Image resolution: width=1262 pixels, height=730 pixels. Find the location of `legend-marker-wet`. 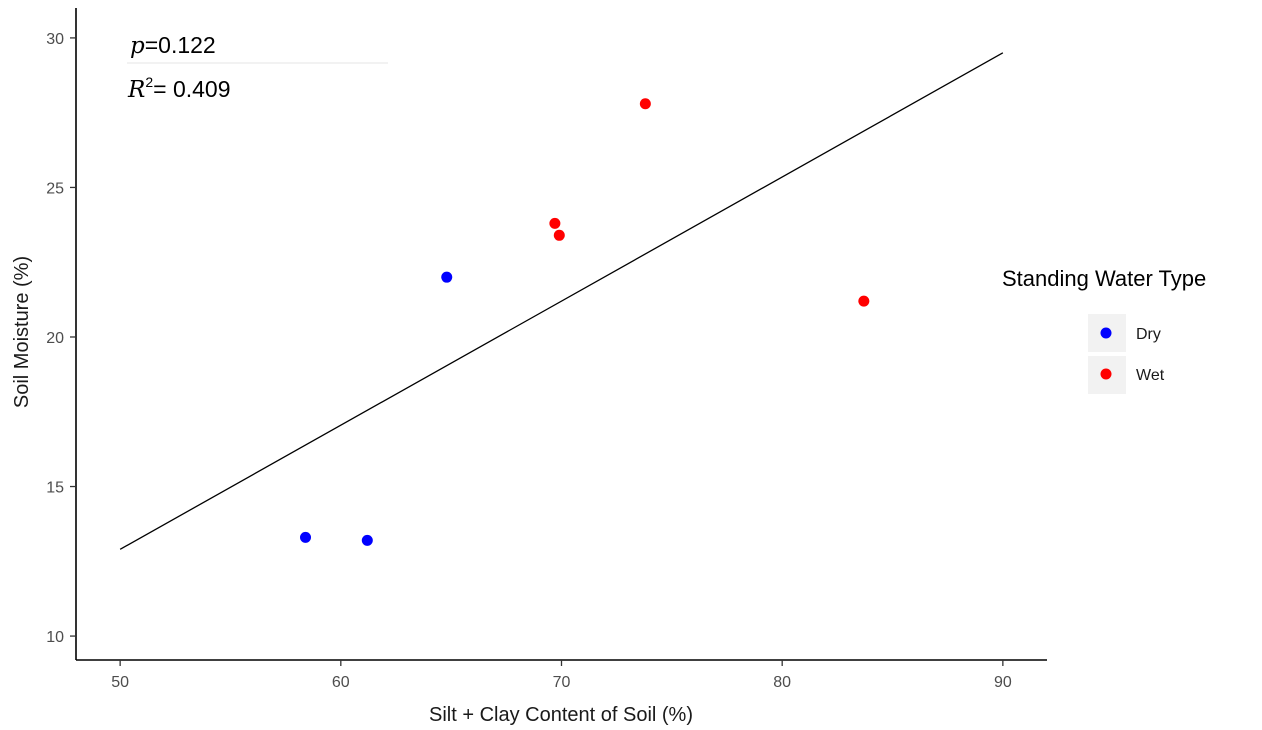

legend-marker-wet is located at coordinates (1106, 374).